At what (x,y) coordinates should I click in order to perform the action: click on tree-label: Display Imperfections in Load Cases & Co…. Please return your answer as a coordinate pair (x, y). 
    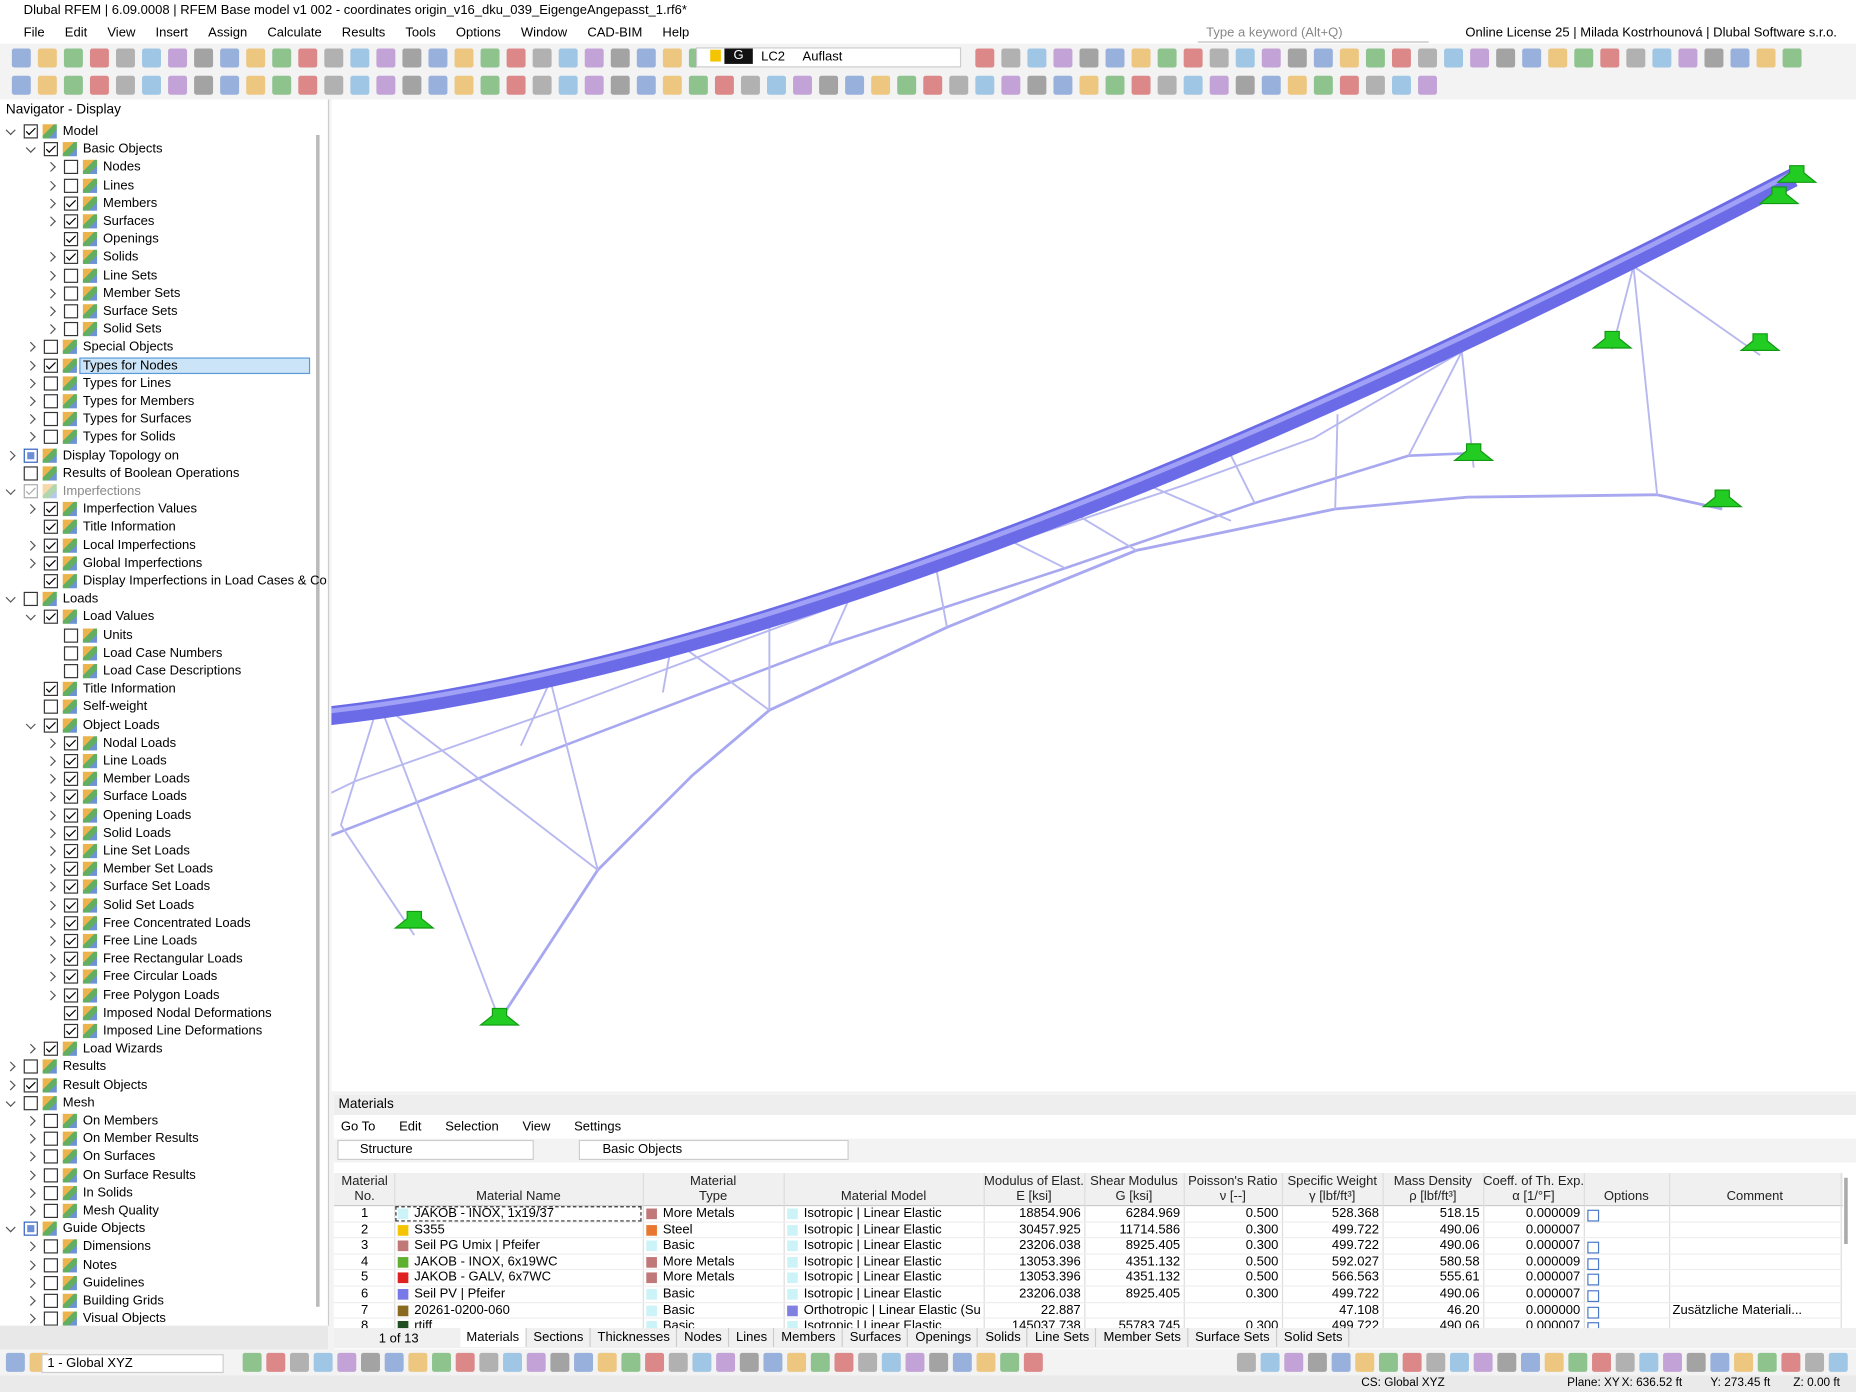
    Looking at the image, I should click on (206, 581).